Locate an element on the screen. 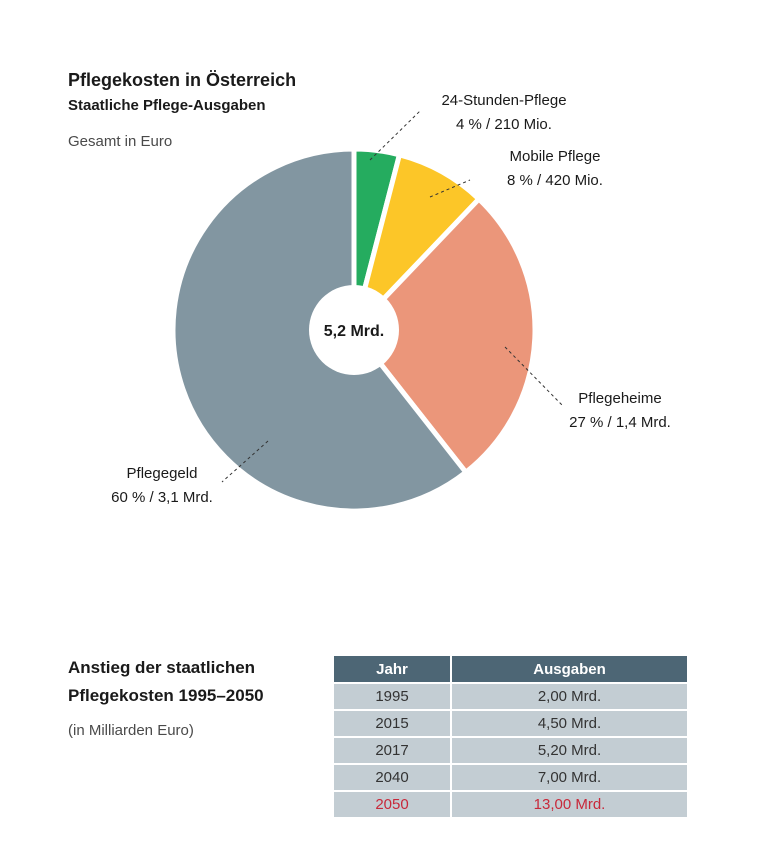 The height and width of the screenshot is (848, 761). table-cell-year: 1995 is located at coordinates (392, 696).